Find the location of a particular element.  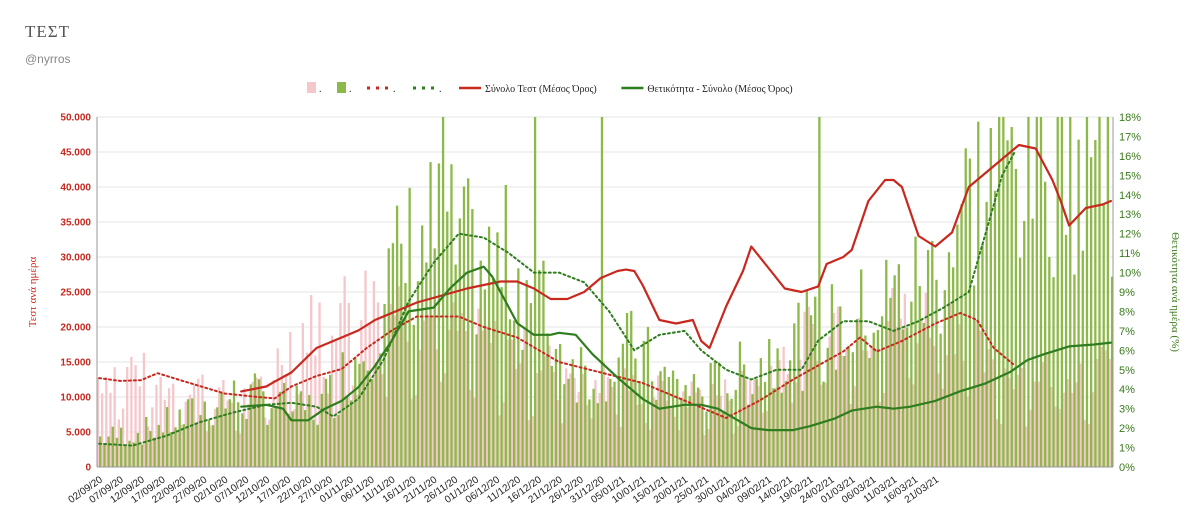

y-axis-left-label: Τεστ ανά ημέρα is located at coordinates (33, 292).